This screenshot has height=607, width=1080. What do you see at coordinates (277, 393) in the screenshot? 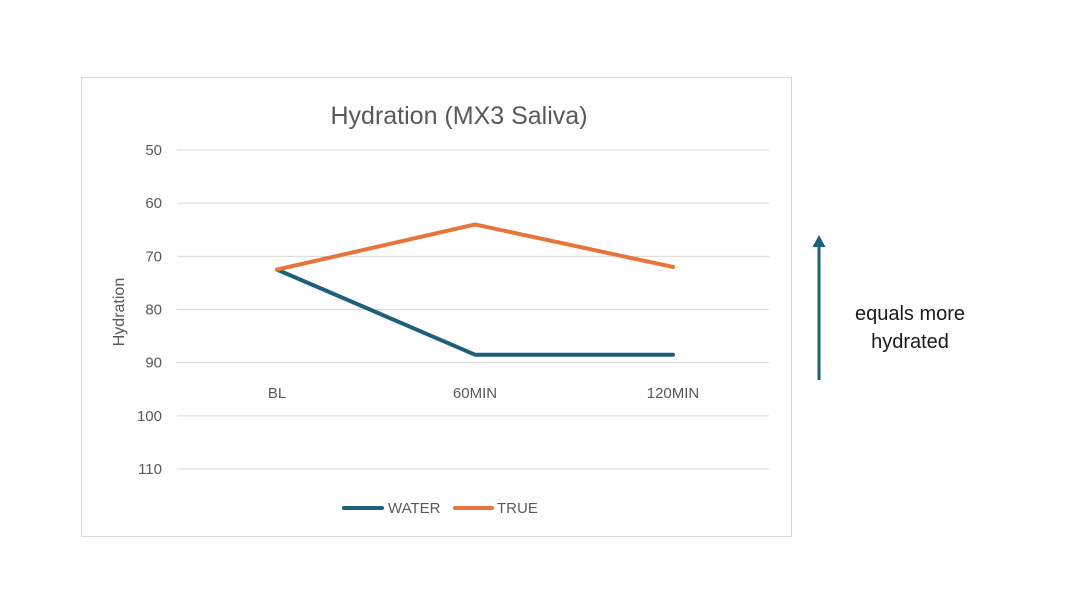
I see `x-tick-label: BL` at bounding box center [277, 393].